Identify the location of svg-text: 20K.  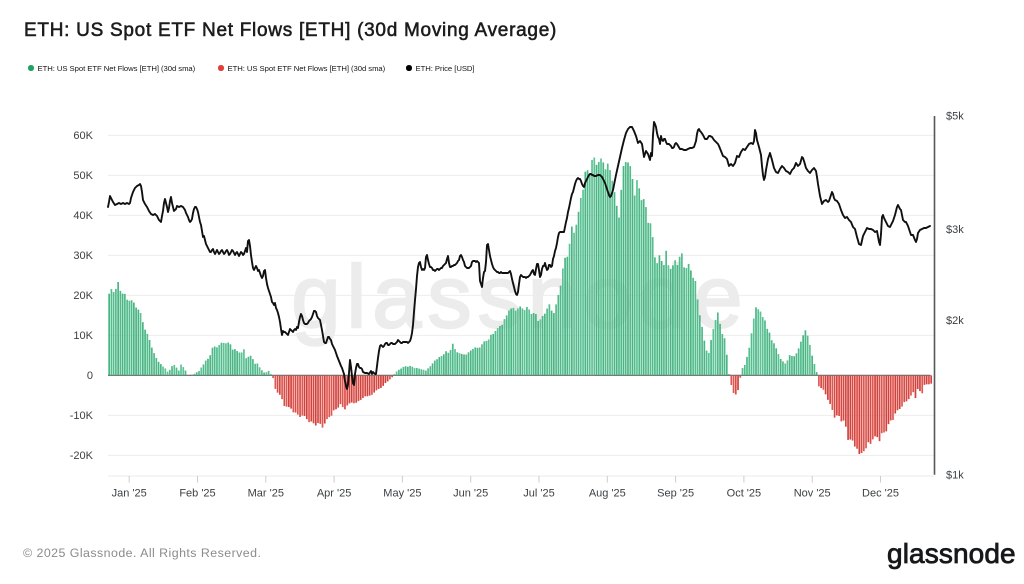
(83, 296).